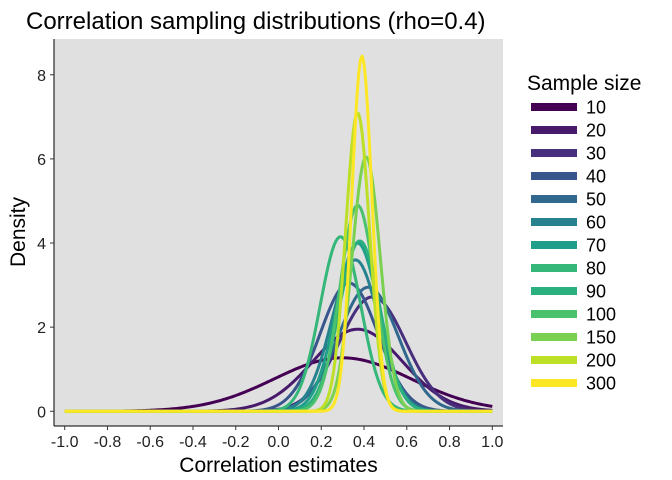 This screenshot has height=480, width=672. I want to click on x-tick-label: 0.4, so click(364, 442).